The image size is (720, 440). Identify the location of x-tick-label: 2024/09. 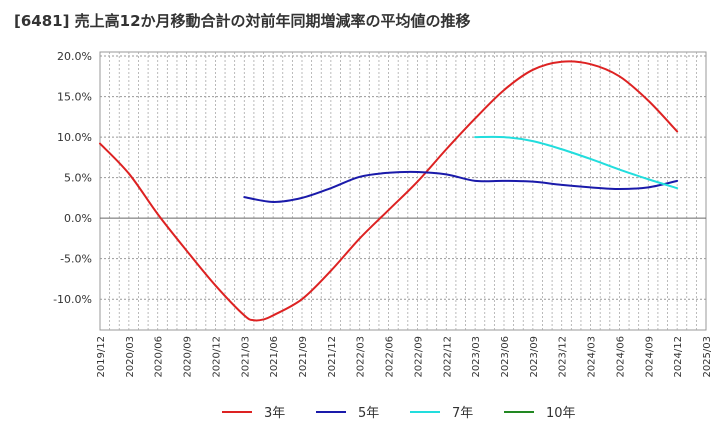
(649, 357).